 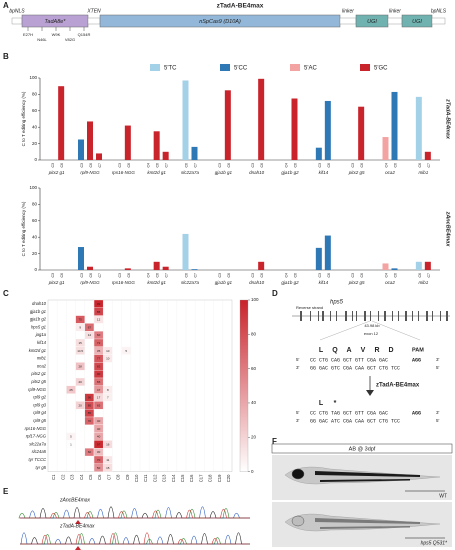 What do you see at coordinates (81, 320) in the screenshot?
I see `cell-value: 75` at bounding box center [81, 320].